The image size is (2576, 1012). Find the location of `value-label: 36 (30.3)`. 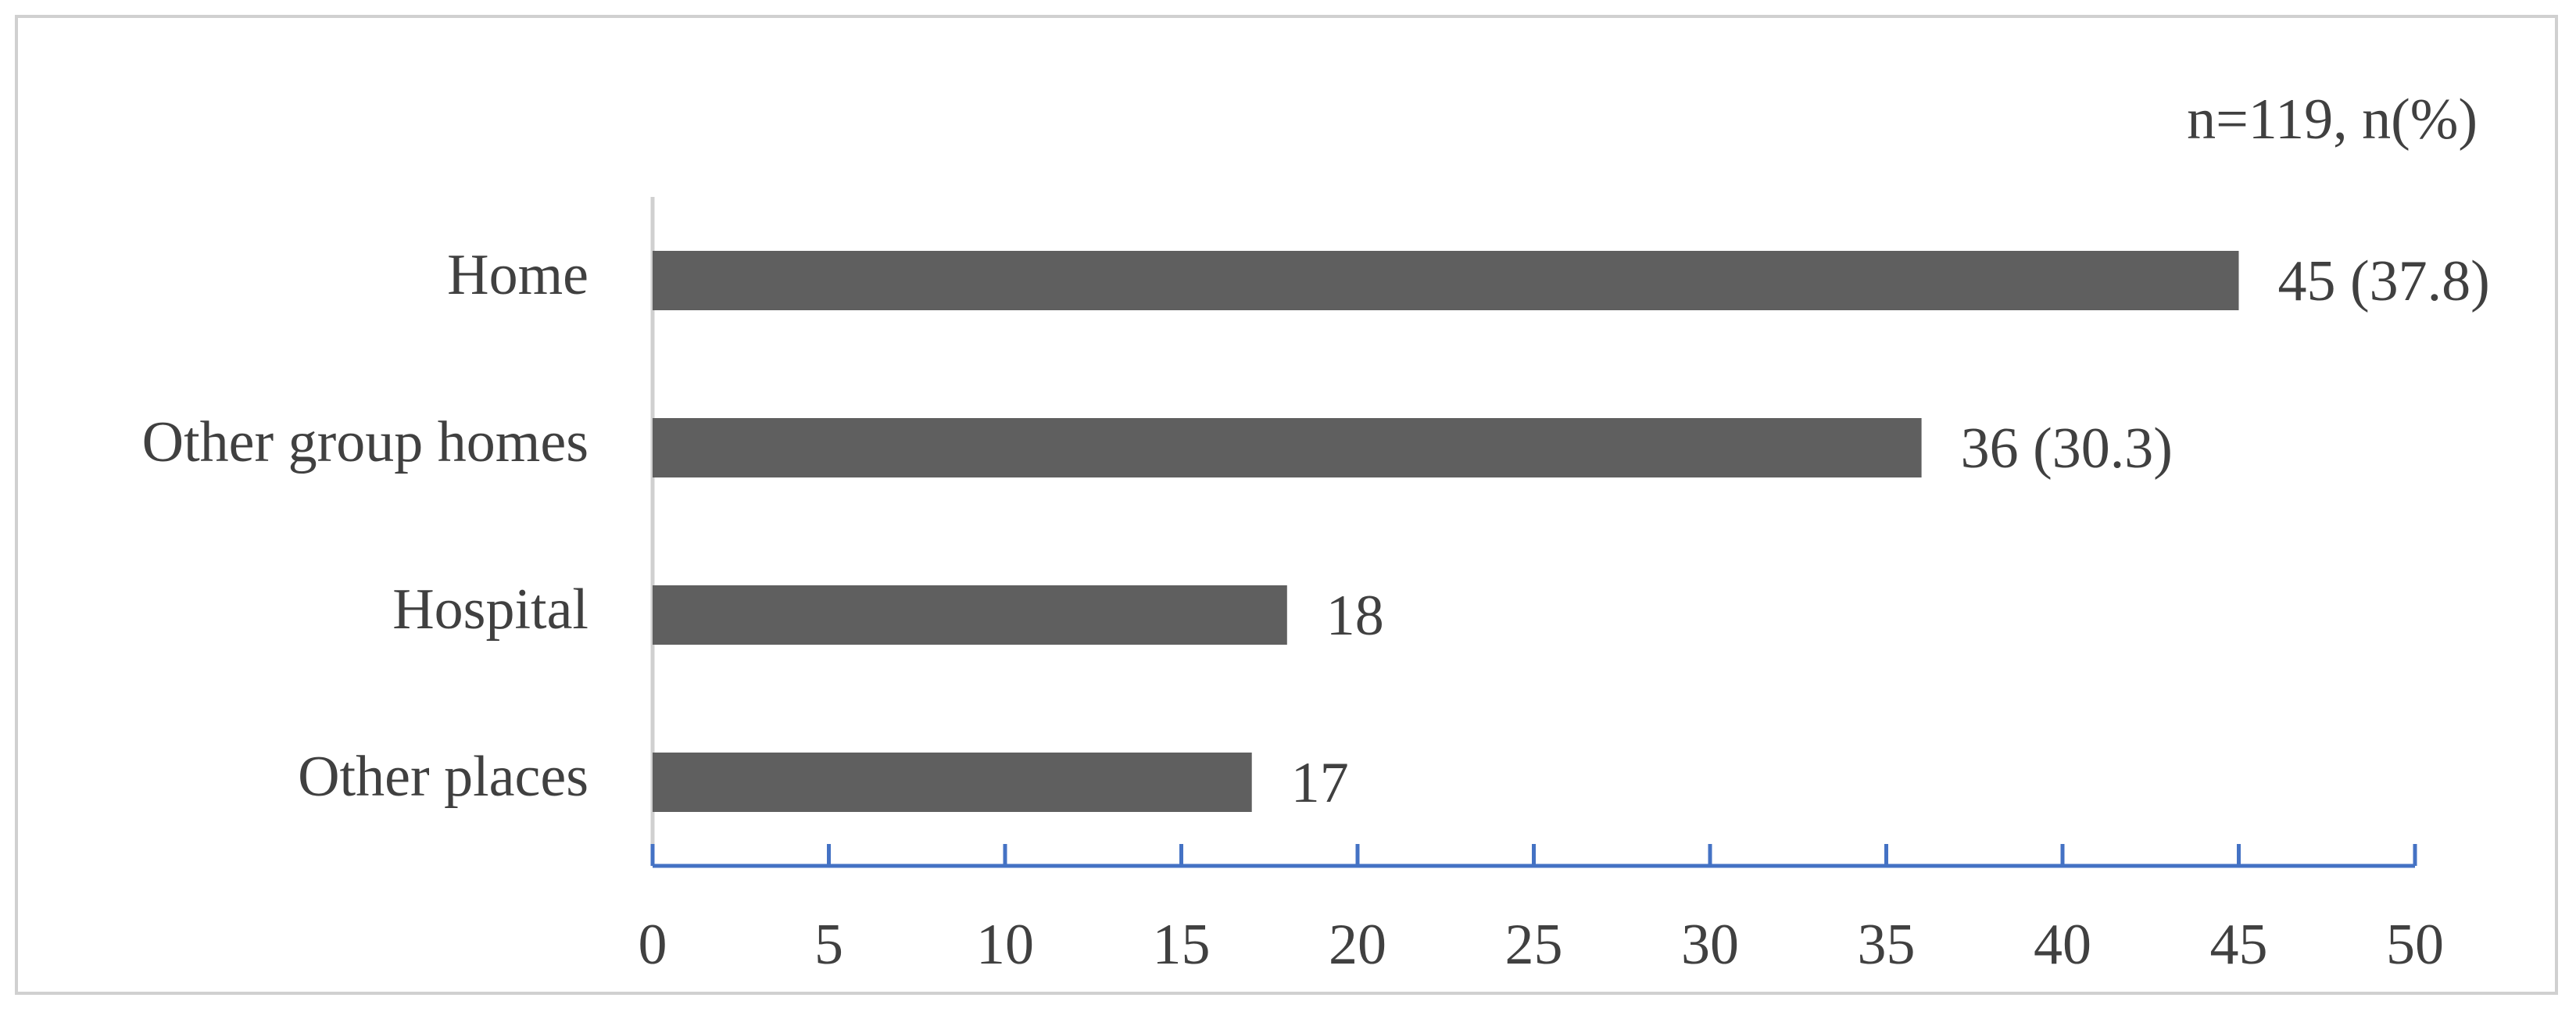

value-label: 36 (30.3) is located at coordinates (2067, 449).